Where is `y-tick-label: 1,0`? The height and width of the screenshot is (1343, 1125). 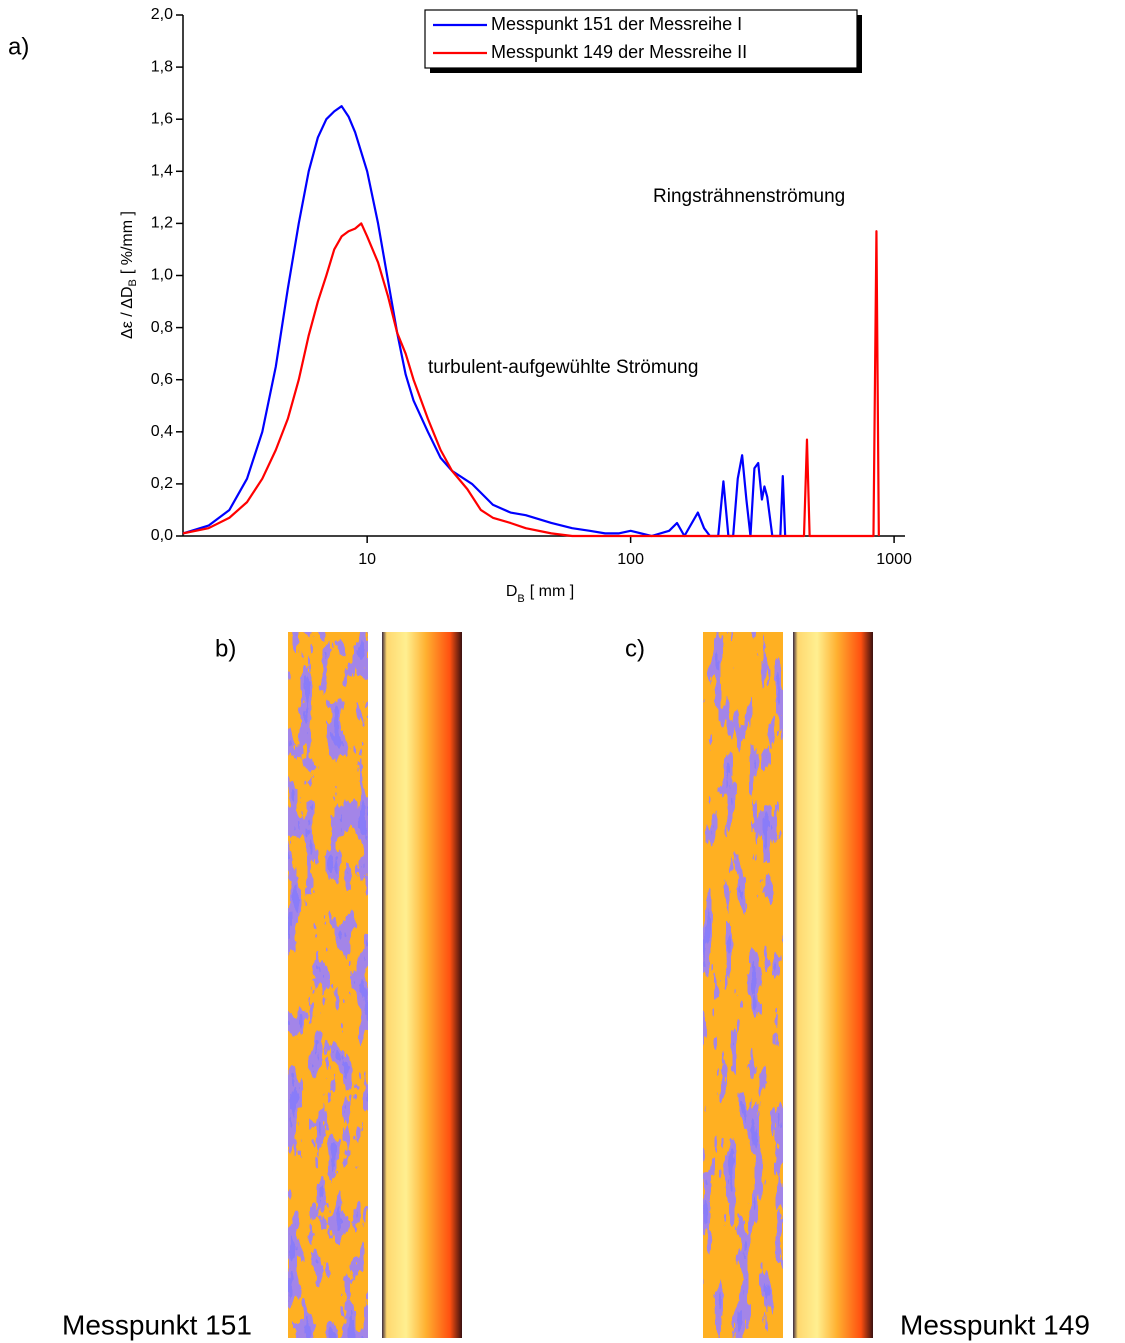
y-tick-label: 1,0 is located at coordinates (162, 275).